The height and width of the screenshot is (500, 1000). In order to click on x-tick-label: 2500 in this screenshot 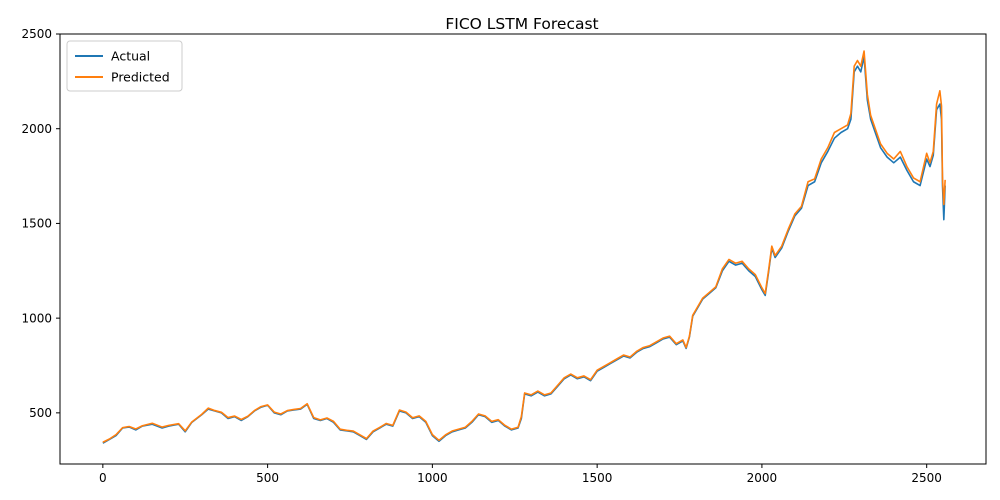, I will do `click(926, 478)`.